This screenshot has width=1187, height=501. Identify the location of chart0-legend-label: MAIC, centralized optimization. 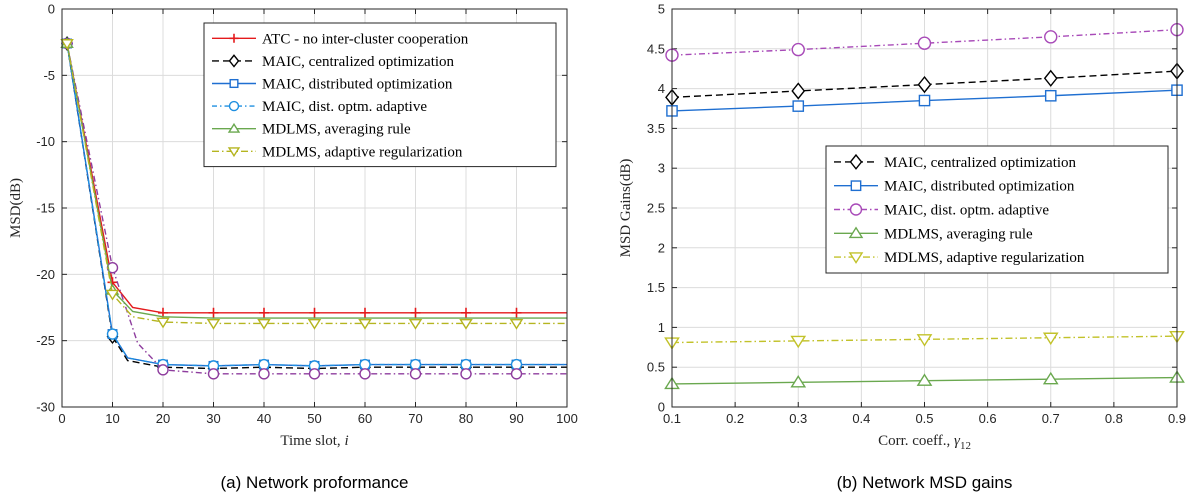
(358, 62).